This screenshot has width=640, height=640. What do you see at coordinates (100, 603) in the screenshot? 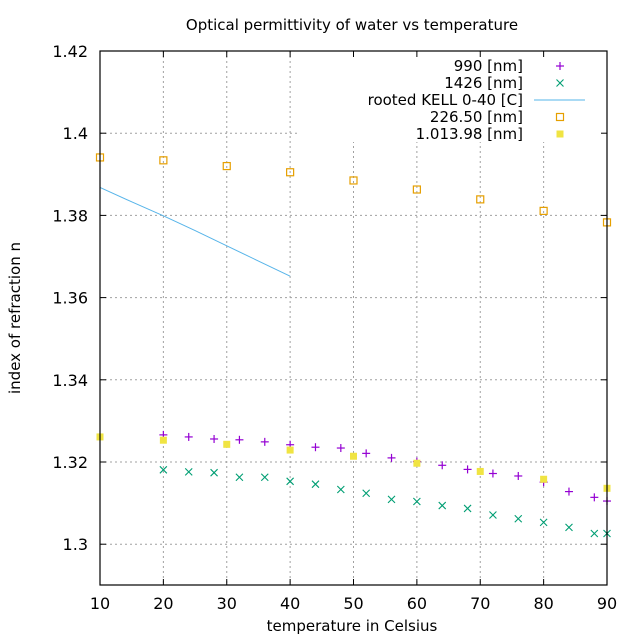
I see `x-tick-label: 10` at bounding box center [100, 603].